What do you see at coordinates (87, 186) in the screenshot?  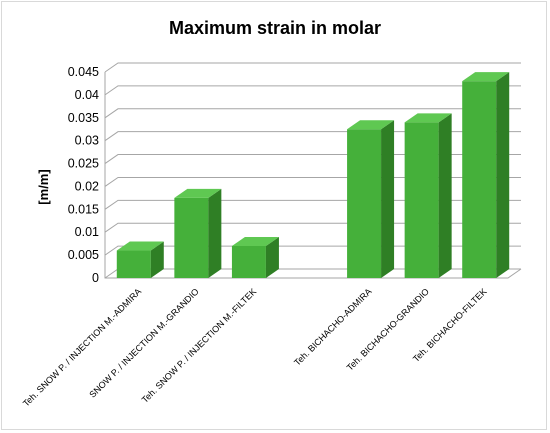 I see `y-tick-label: 0.02` at bounding box center [87, 186].